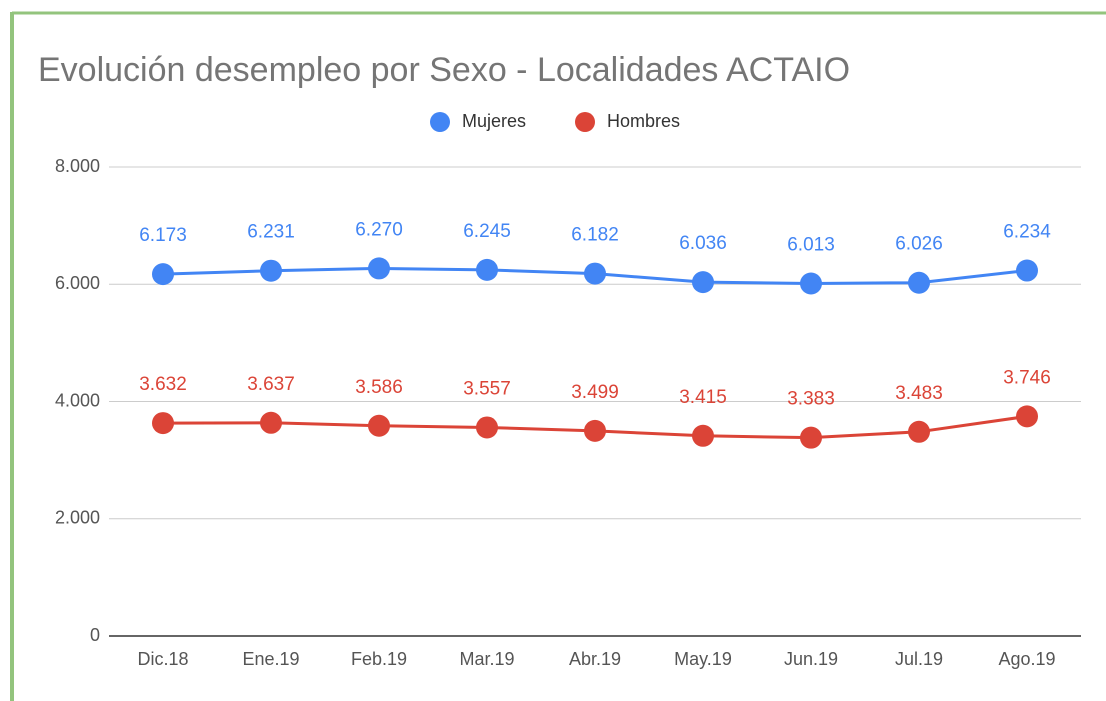 Image resolution: width=1106 pixels, height=701 pixels. I want to click on x-tick-label: Mar.19, so click(486, 659).